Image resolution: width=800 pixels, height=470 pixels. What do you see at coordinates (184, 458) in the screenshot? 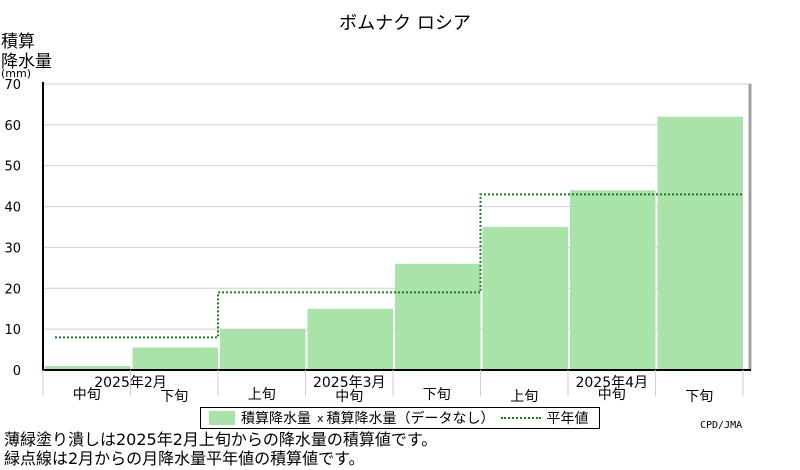
I see `note-line-2: 緑点線は2月からの月降水量平年値の積算値です。` at bounding box center [184, 458].